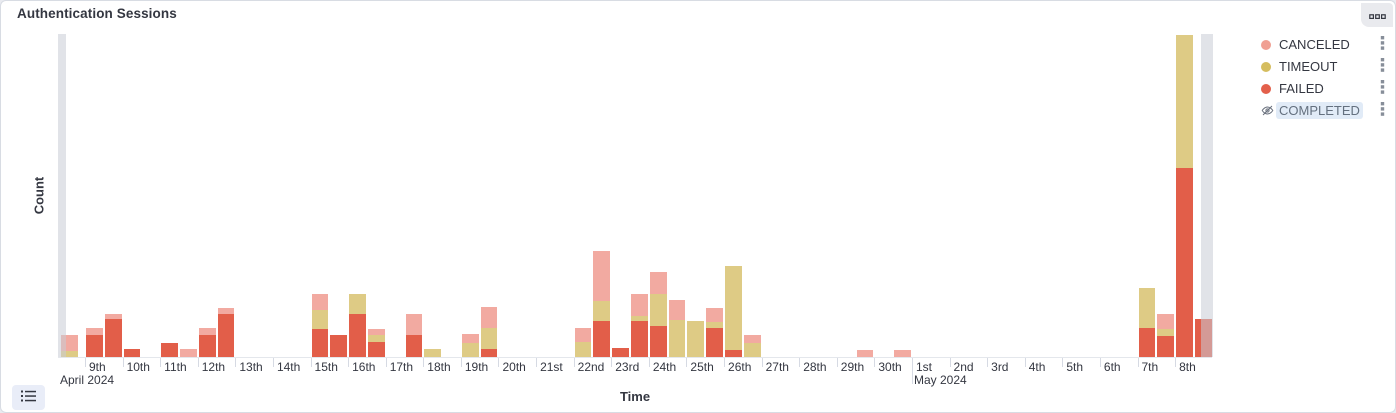 This screenshot has width=1396, height=413. Describe the element at coordinates (627, 367) in the screenshot. I see `x-axis-tick-label: 23rd` at that location.